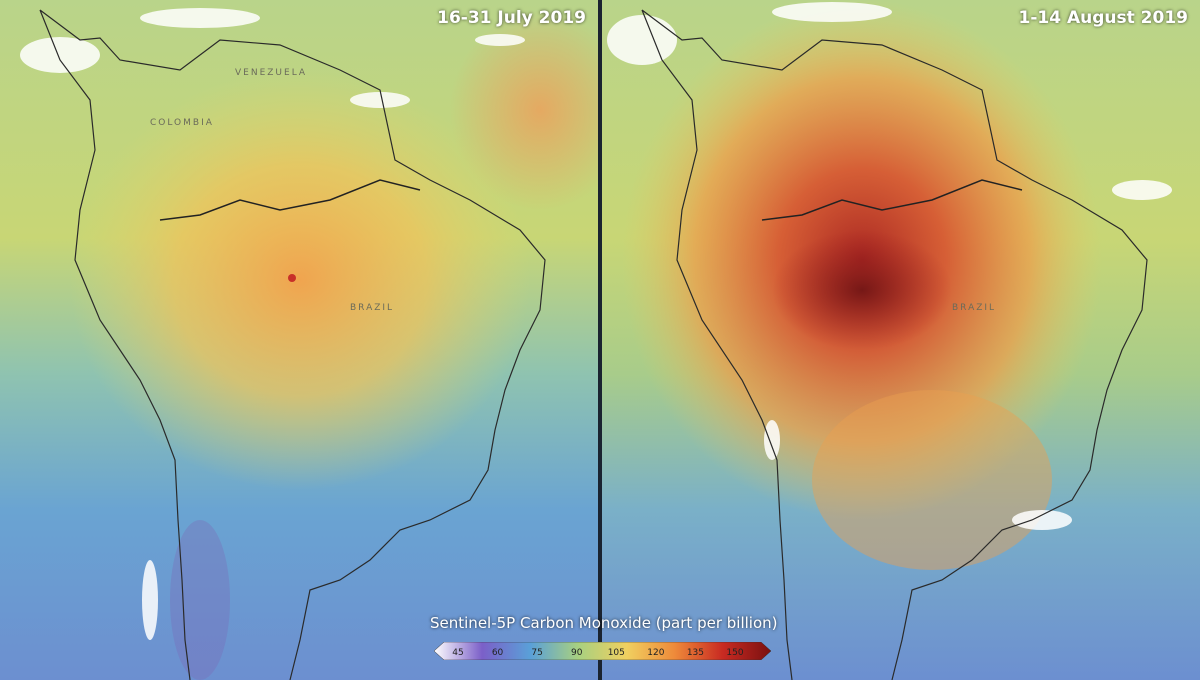 The height and width of the screenshot is (680, 1200). What do you see at coordinates (576, 653) in the screenshot?
I see `legend-tick: 90` at bounding box center [576, 653].